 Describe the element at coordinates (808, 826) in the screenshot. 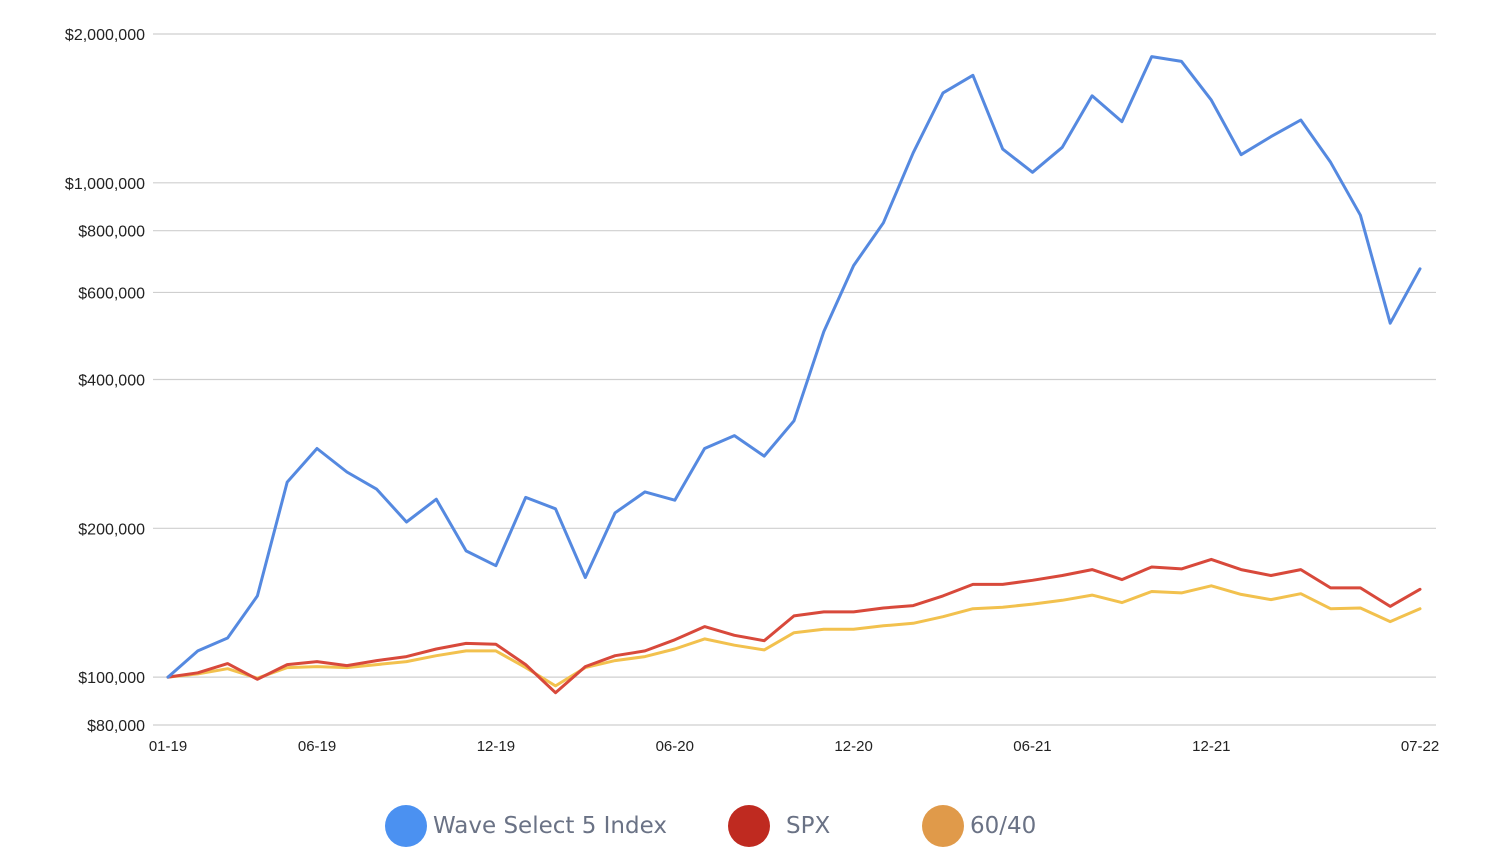

I see `legend-label-spx: SPX` at that location.